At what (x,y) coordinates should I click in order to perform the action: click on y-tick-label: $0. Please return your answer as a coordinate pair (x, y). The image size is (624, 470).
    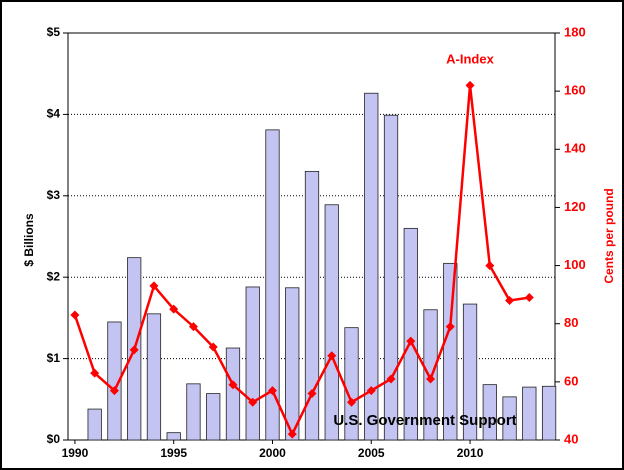
    Looking at the image, I should click on (54, 439).